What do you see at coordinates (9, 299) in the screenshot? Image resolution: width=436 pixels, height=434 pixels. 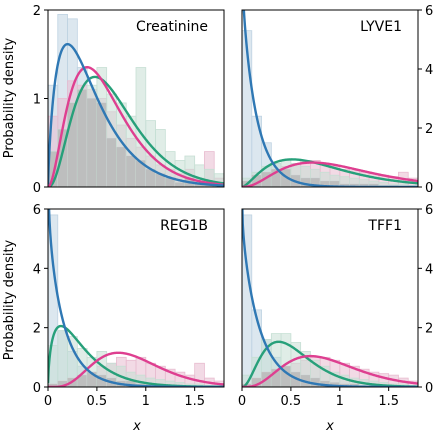 I see `y-axis-label-bottom: Probability density` at bounding box center [9, 299].